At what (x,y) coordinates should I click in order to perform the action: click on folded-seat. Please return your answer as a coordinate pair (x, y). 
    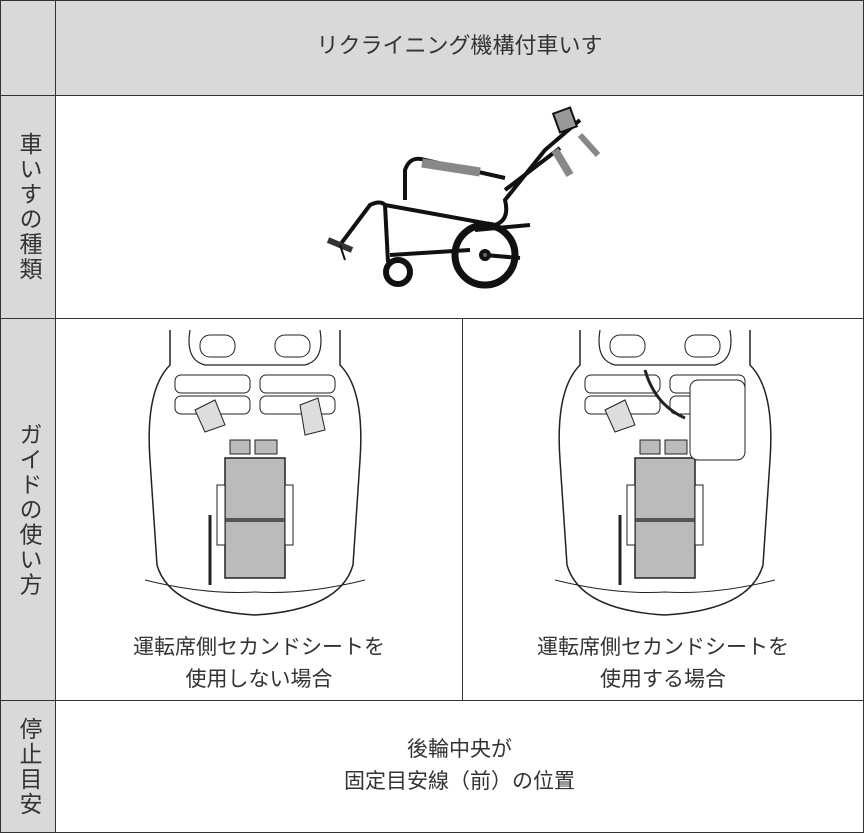
    Looking at the image, I should click on (717, 420).